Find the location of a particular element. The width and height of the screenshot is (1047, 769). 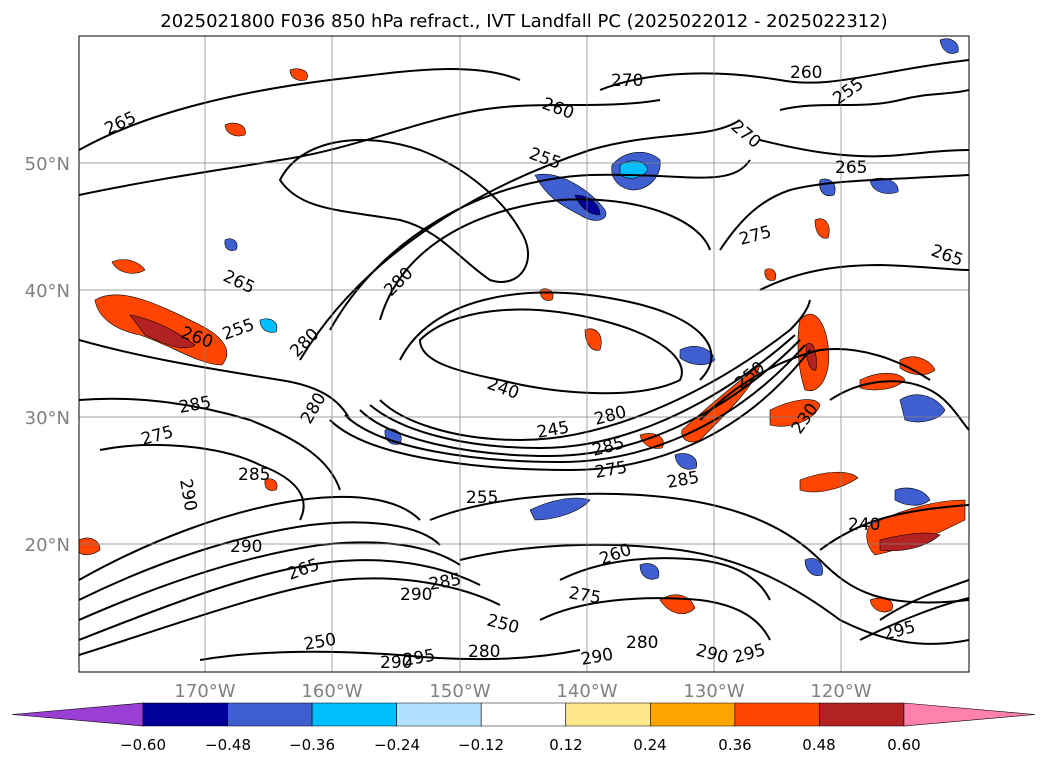

colorbar-tick-label: 0.12 is located at coordinates (565, 745).